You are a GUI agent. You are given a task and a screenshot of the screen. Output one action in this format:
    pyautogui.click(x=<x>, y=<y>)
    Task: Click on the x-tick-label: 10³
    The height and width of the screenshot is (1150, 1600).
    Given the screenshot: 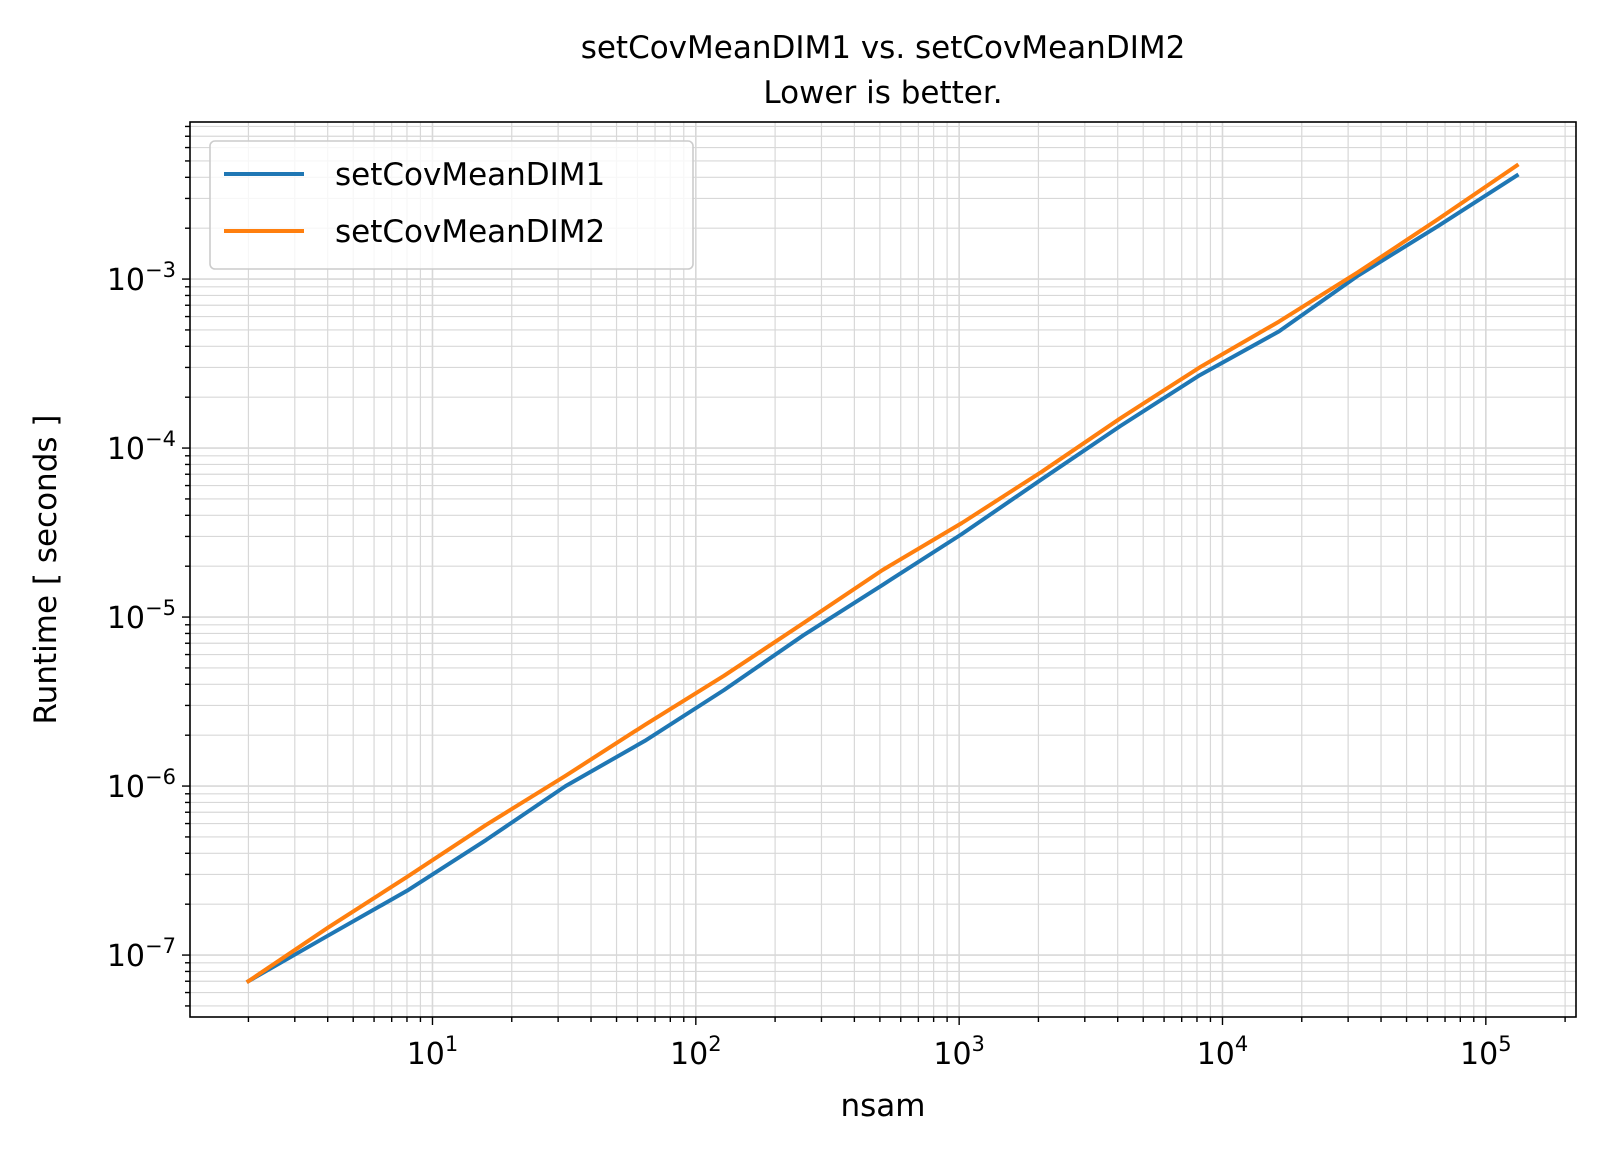 What is the action you would take?
    pyautogui.click(x=959, y=1052)
    